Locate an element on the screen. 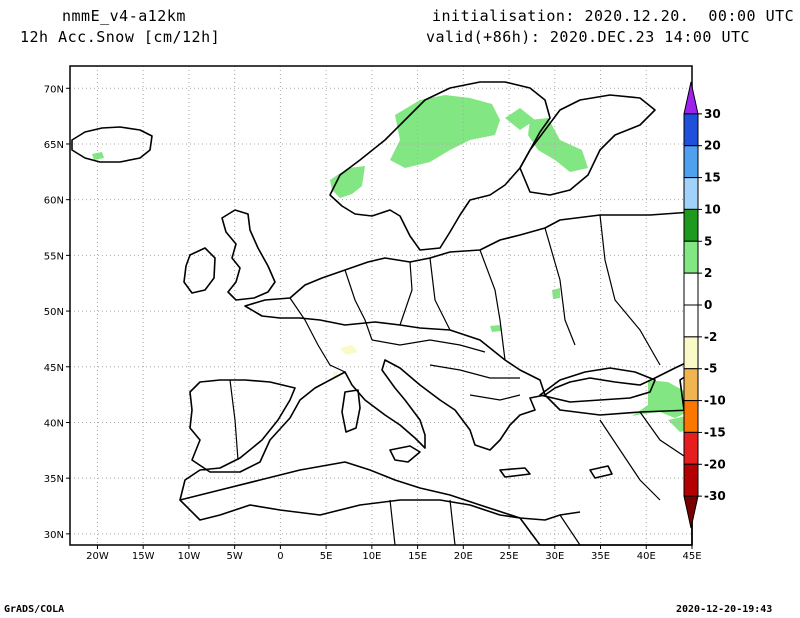  lon-tick-label: 15W is located at coordinates (143, 556).